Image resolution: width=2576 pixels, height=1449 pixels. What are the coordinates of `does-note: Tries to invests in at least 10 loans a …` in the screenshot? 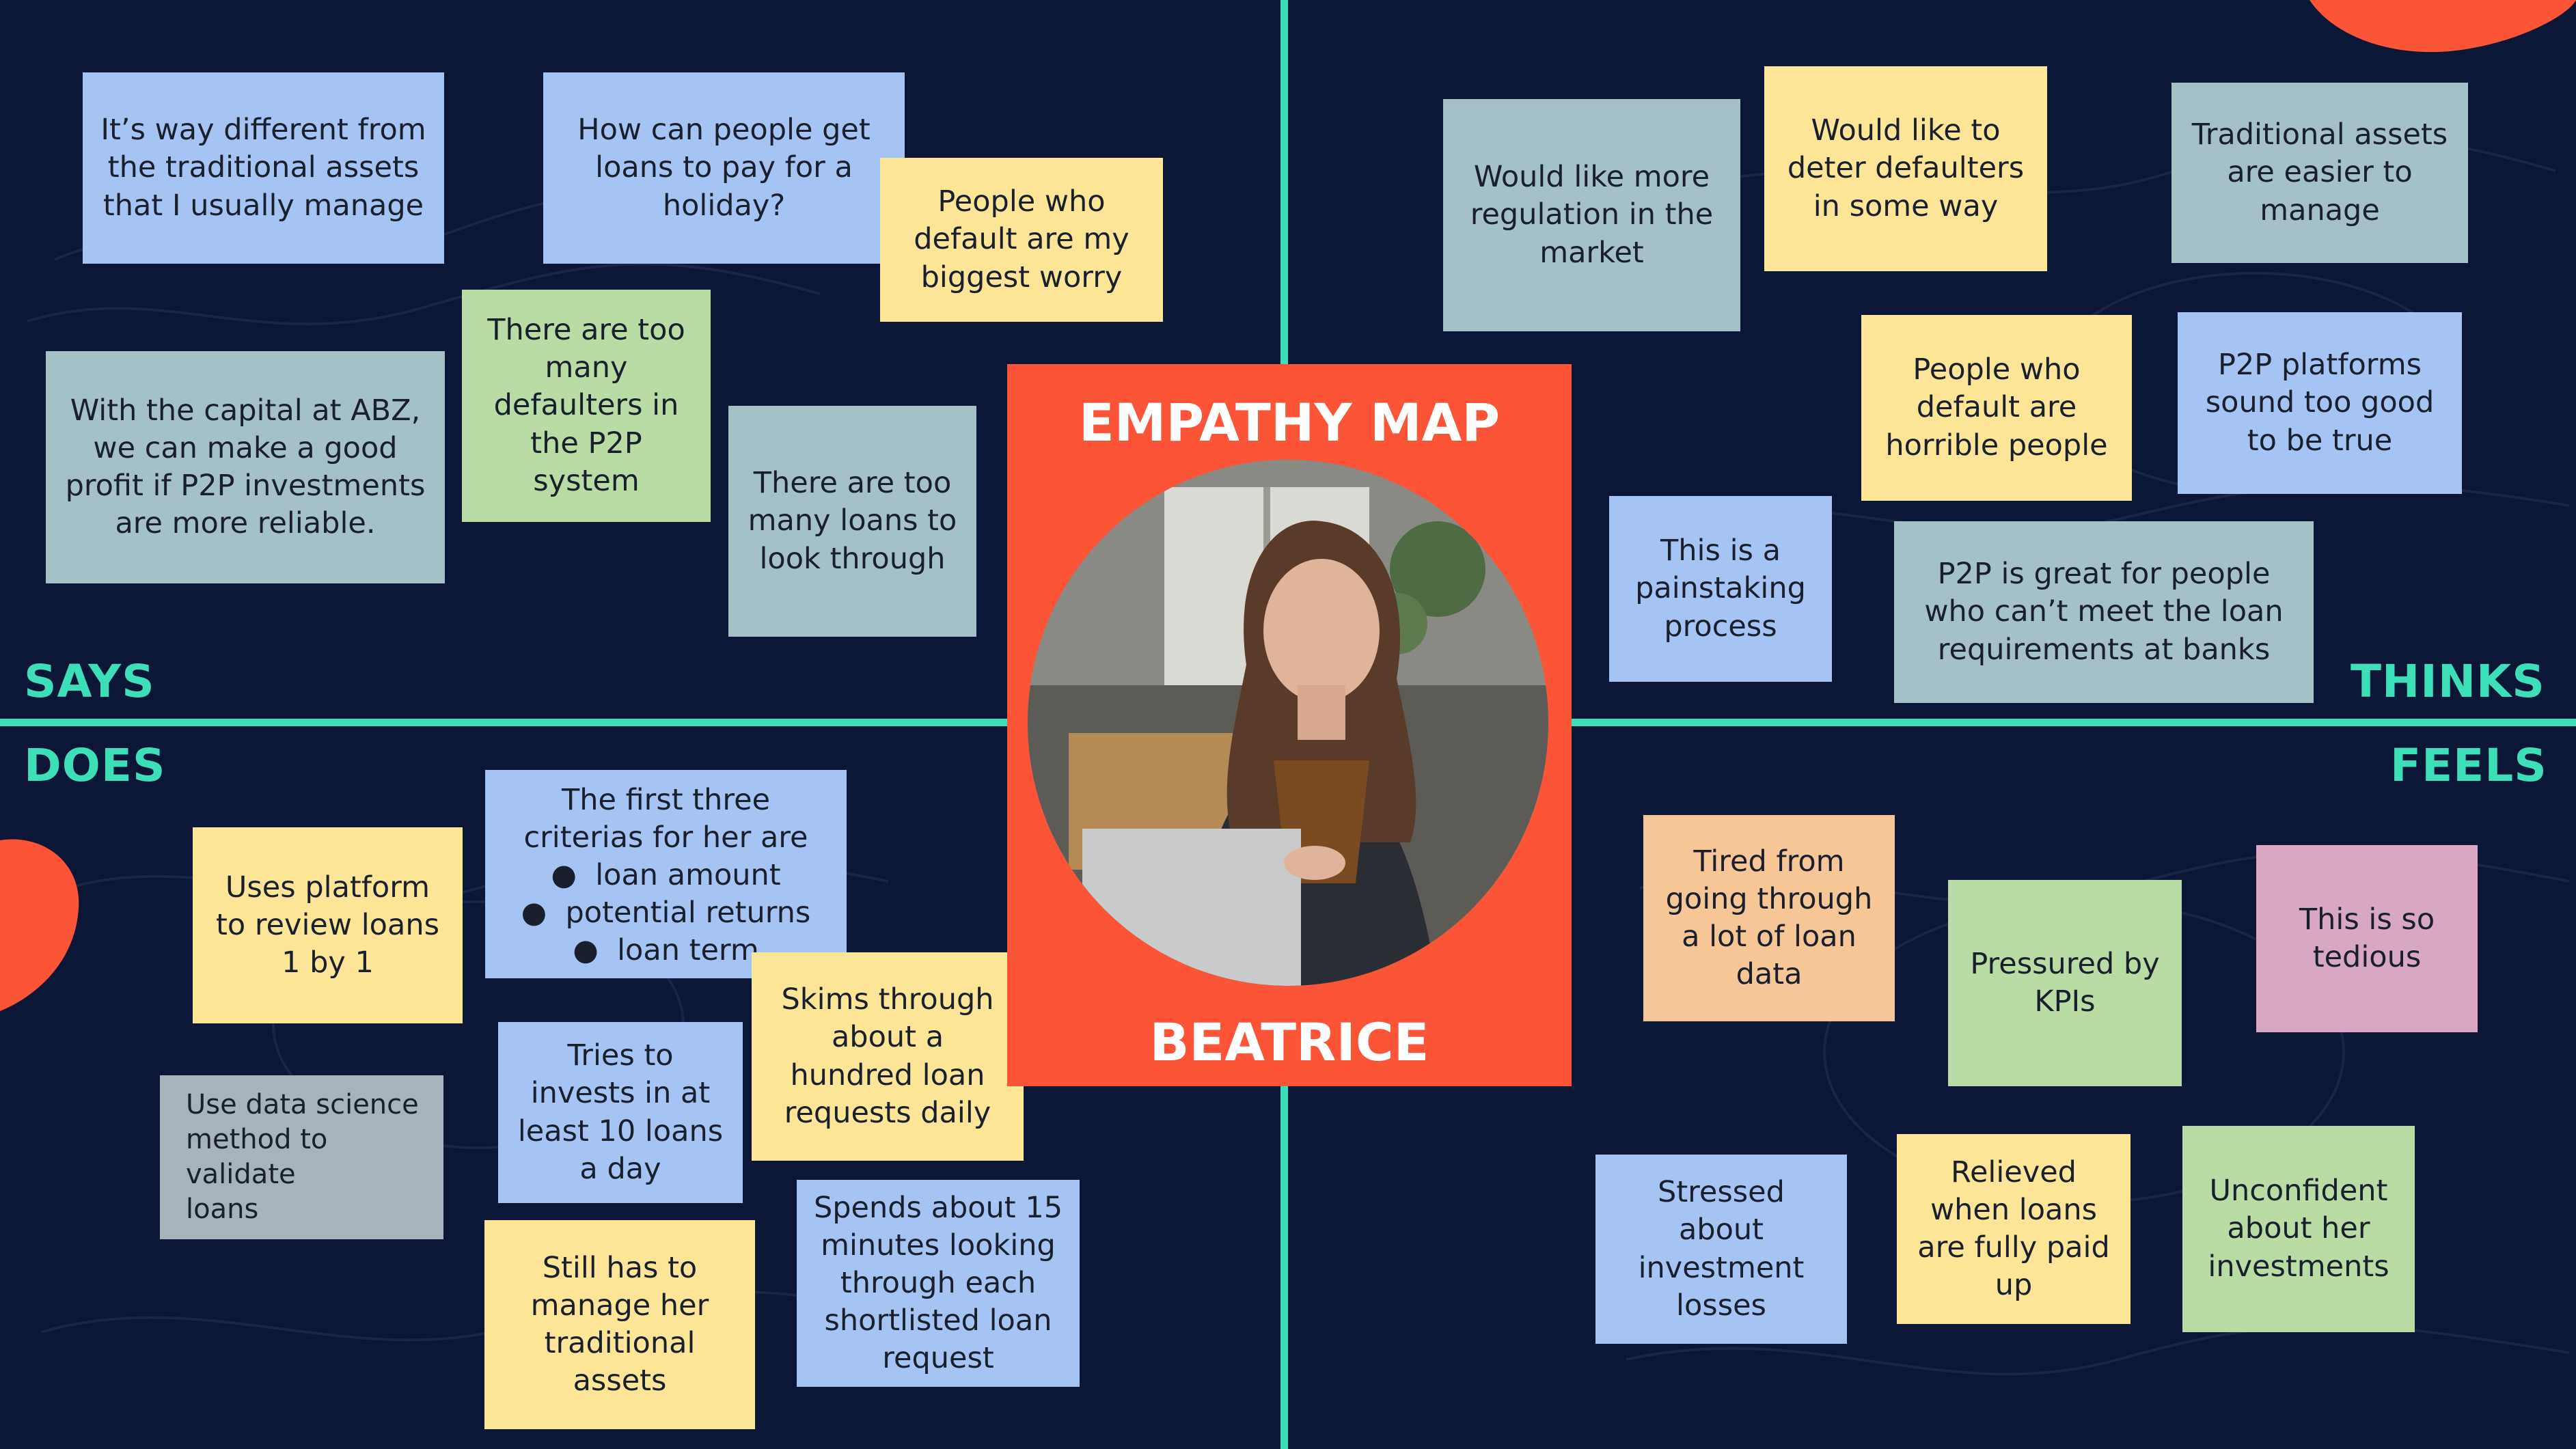 It's located at (620, 1112).